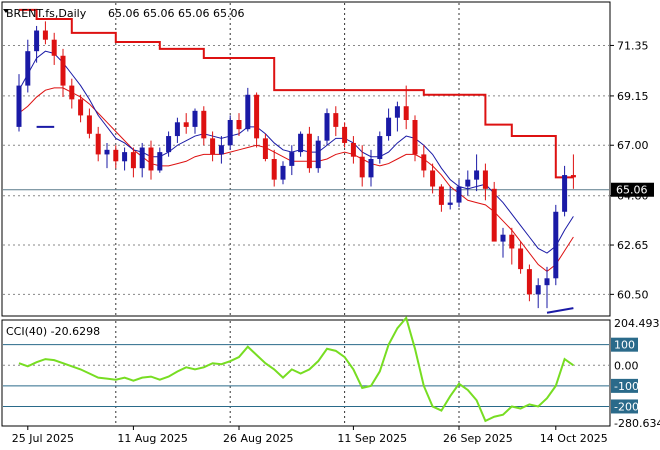 The width and height of the screenshot is (660, 450). Describe the element at coordinates (633, 45) in the screenshot. I see `price-axis-label: 71.35` at that location.